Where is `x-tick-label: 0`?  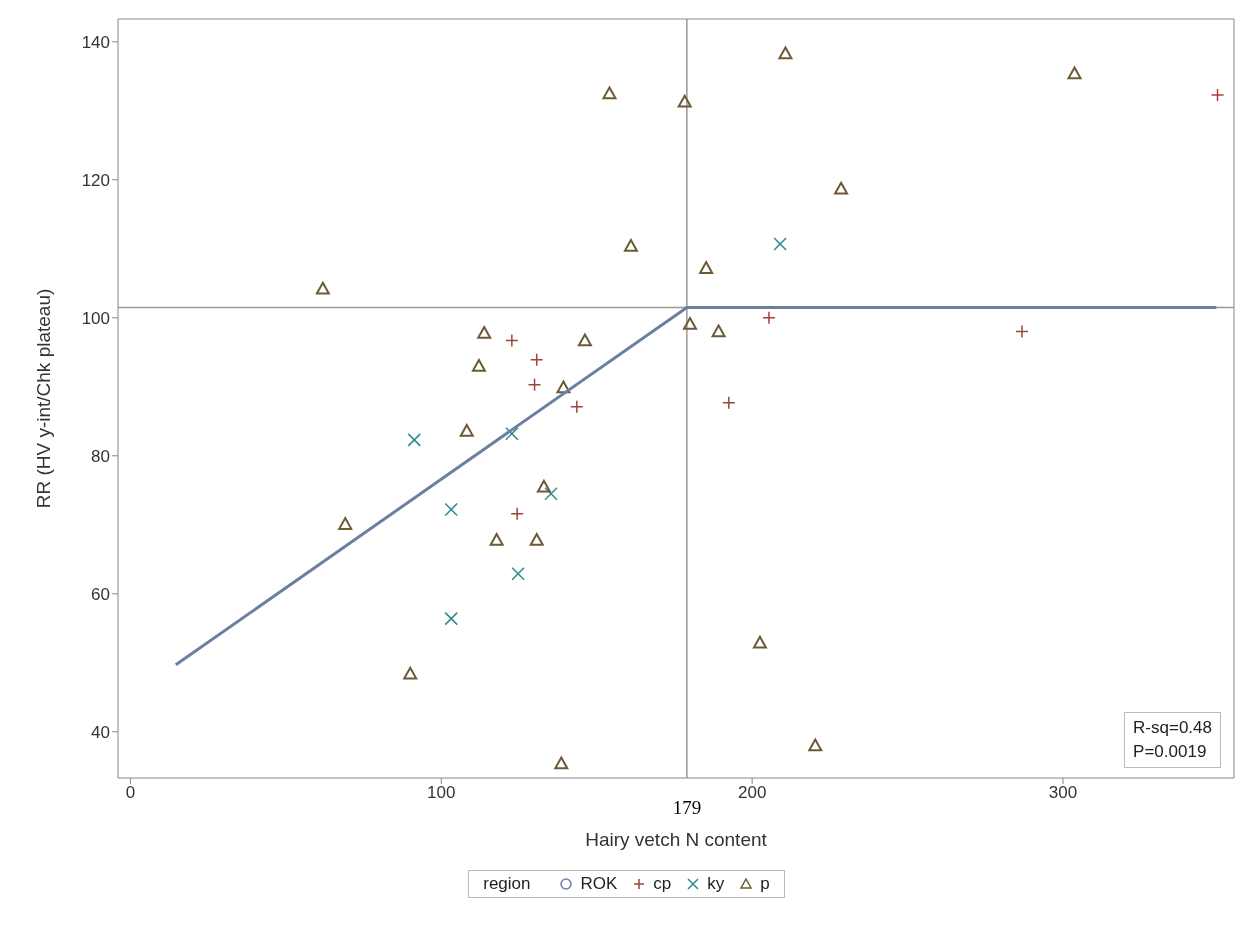 x-tick-label: 0 is located at coordinates (130, 793).